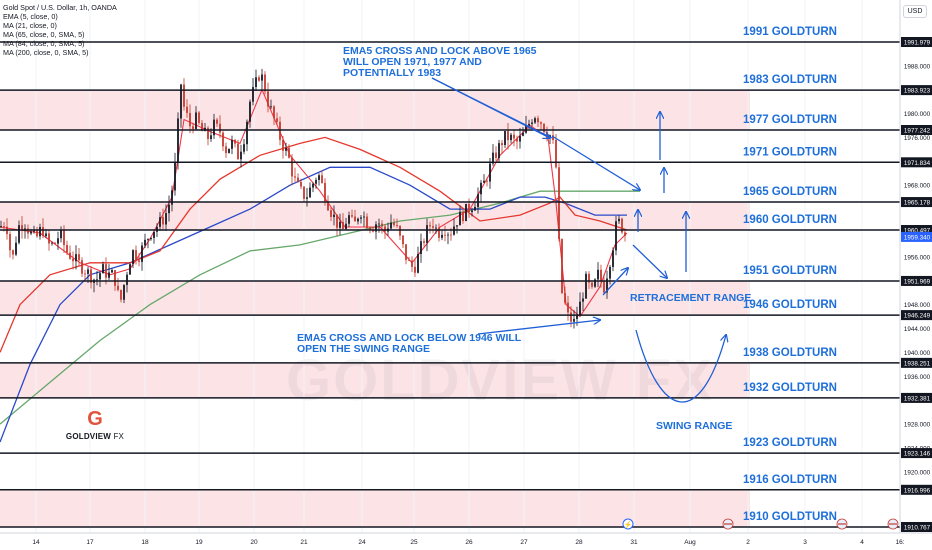  I want to click on time-tick: Aug, so click(690, 542).